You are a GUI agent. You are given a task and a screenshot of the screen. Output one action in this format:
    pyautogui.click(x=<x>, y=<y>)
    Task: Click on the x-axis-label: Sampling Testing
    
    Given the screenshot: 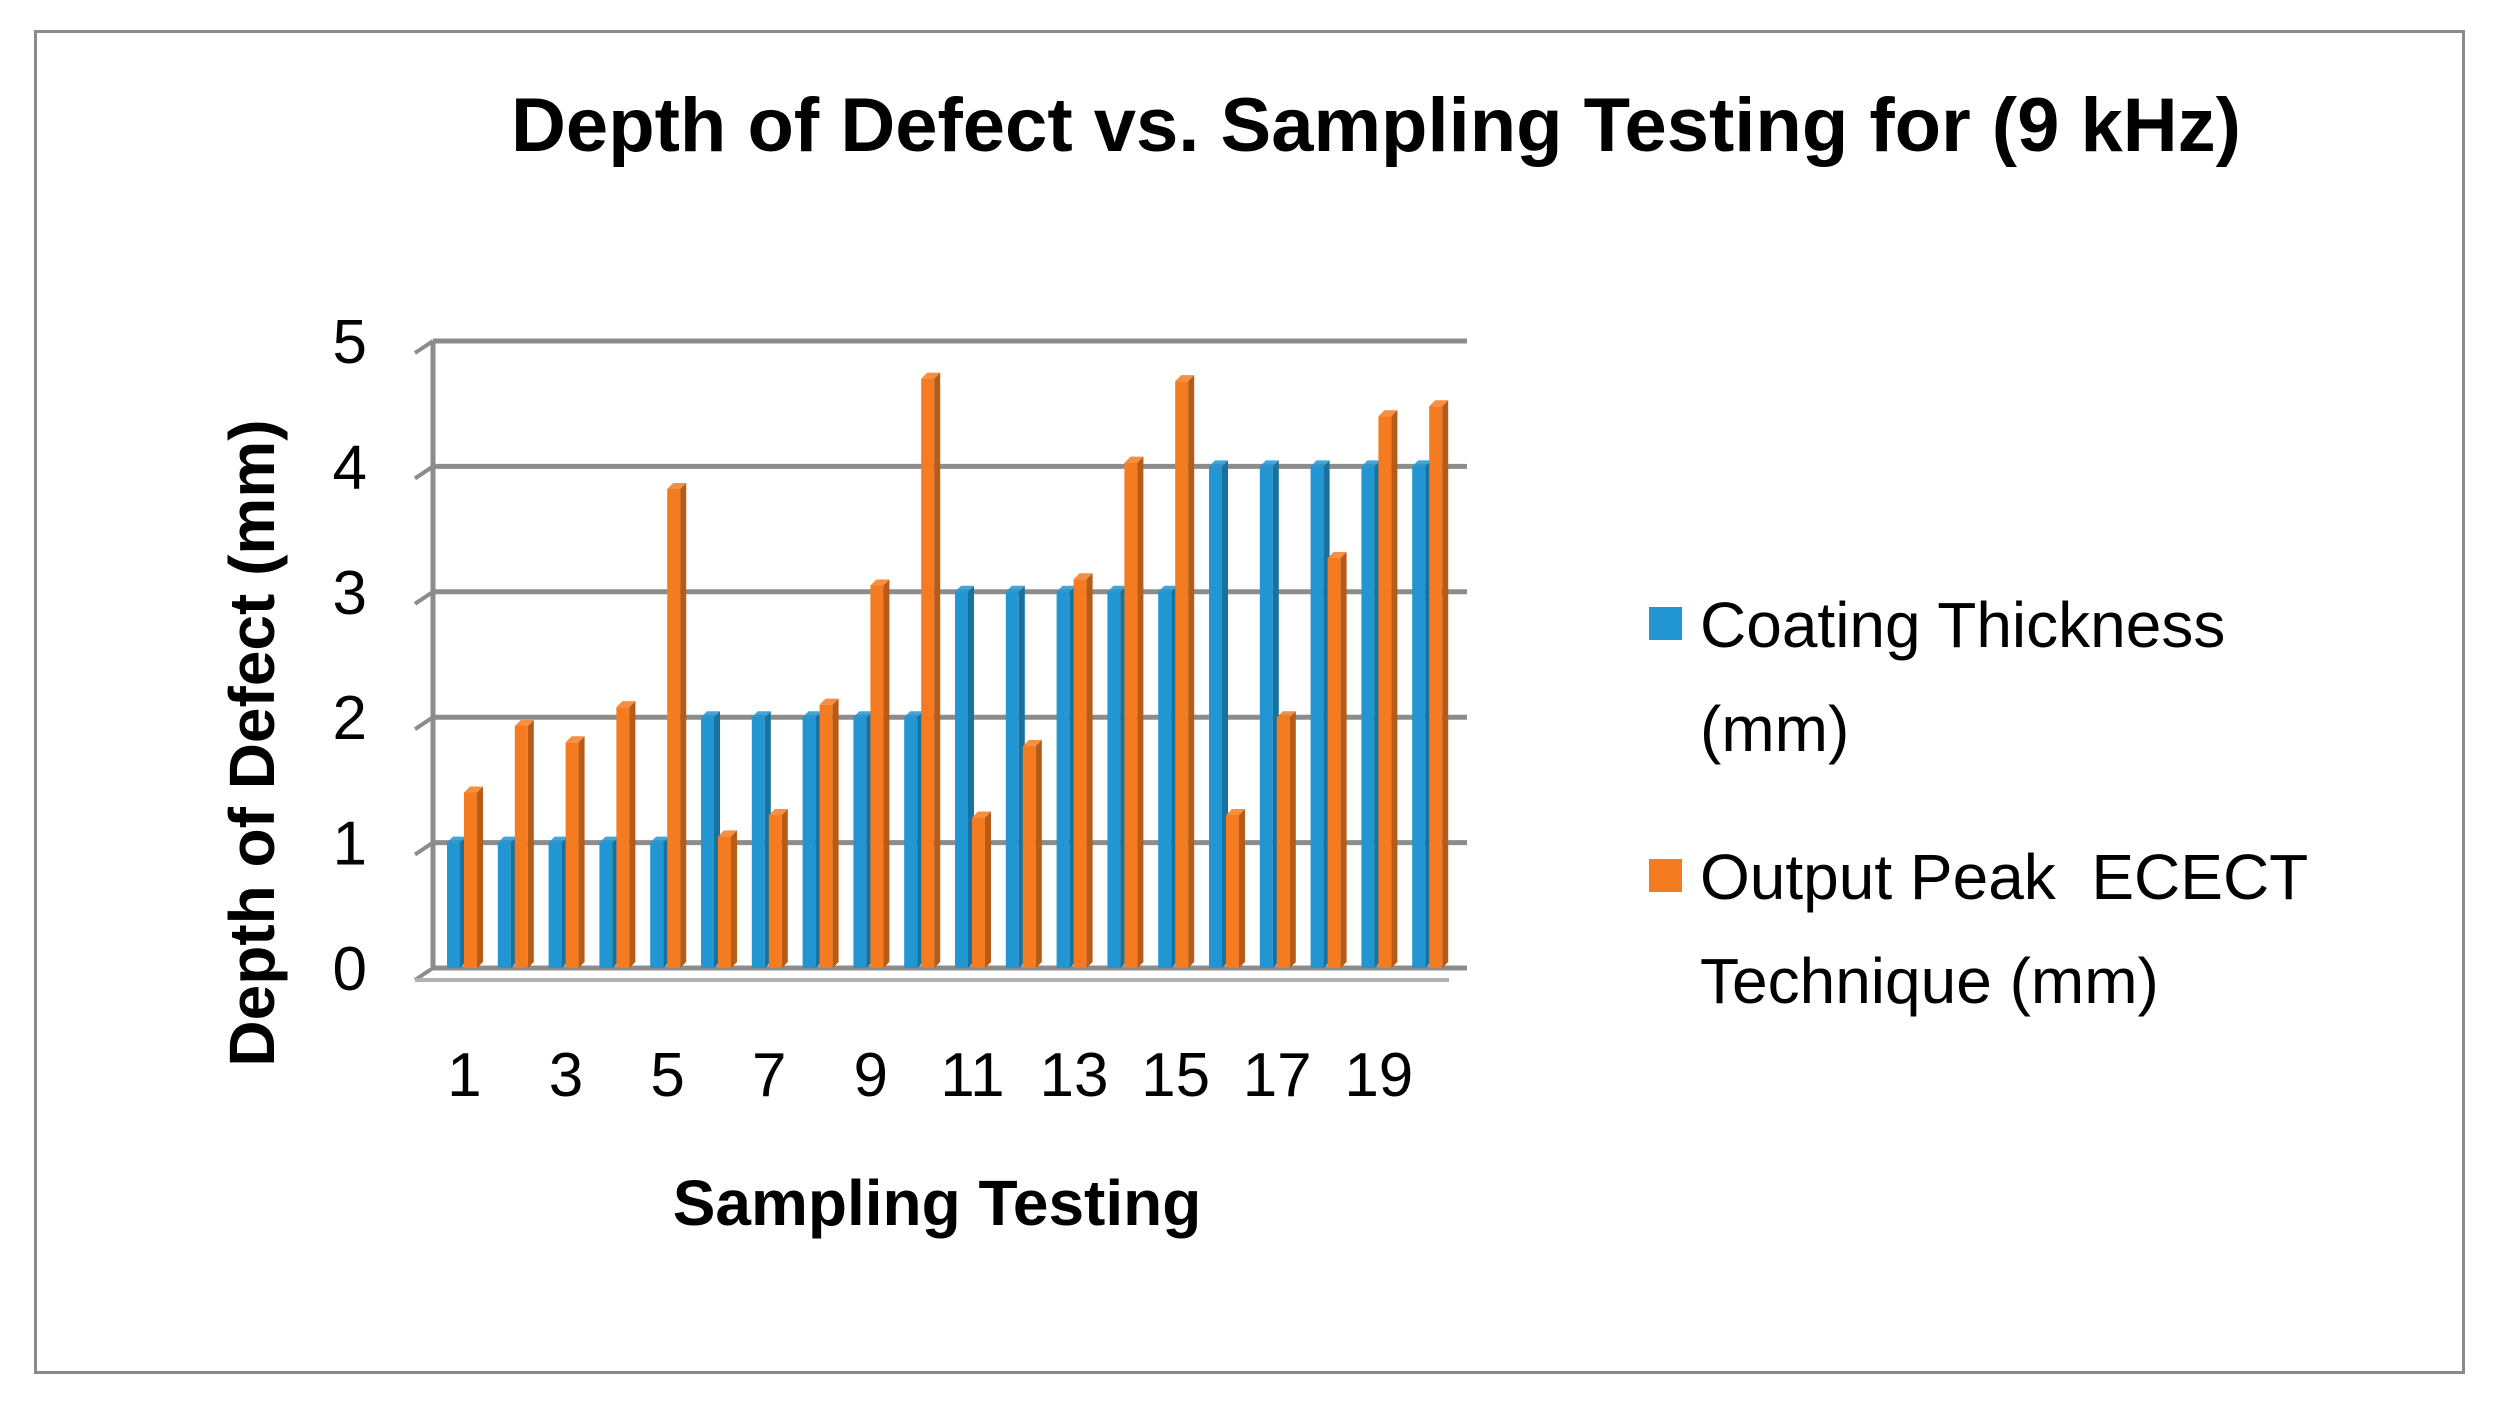 What is the action you would take?
    pyautogui.click(x=937, y=1203)
    